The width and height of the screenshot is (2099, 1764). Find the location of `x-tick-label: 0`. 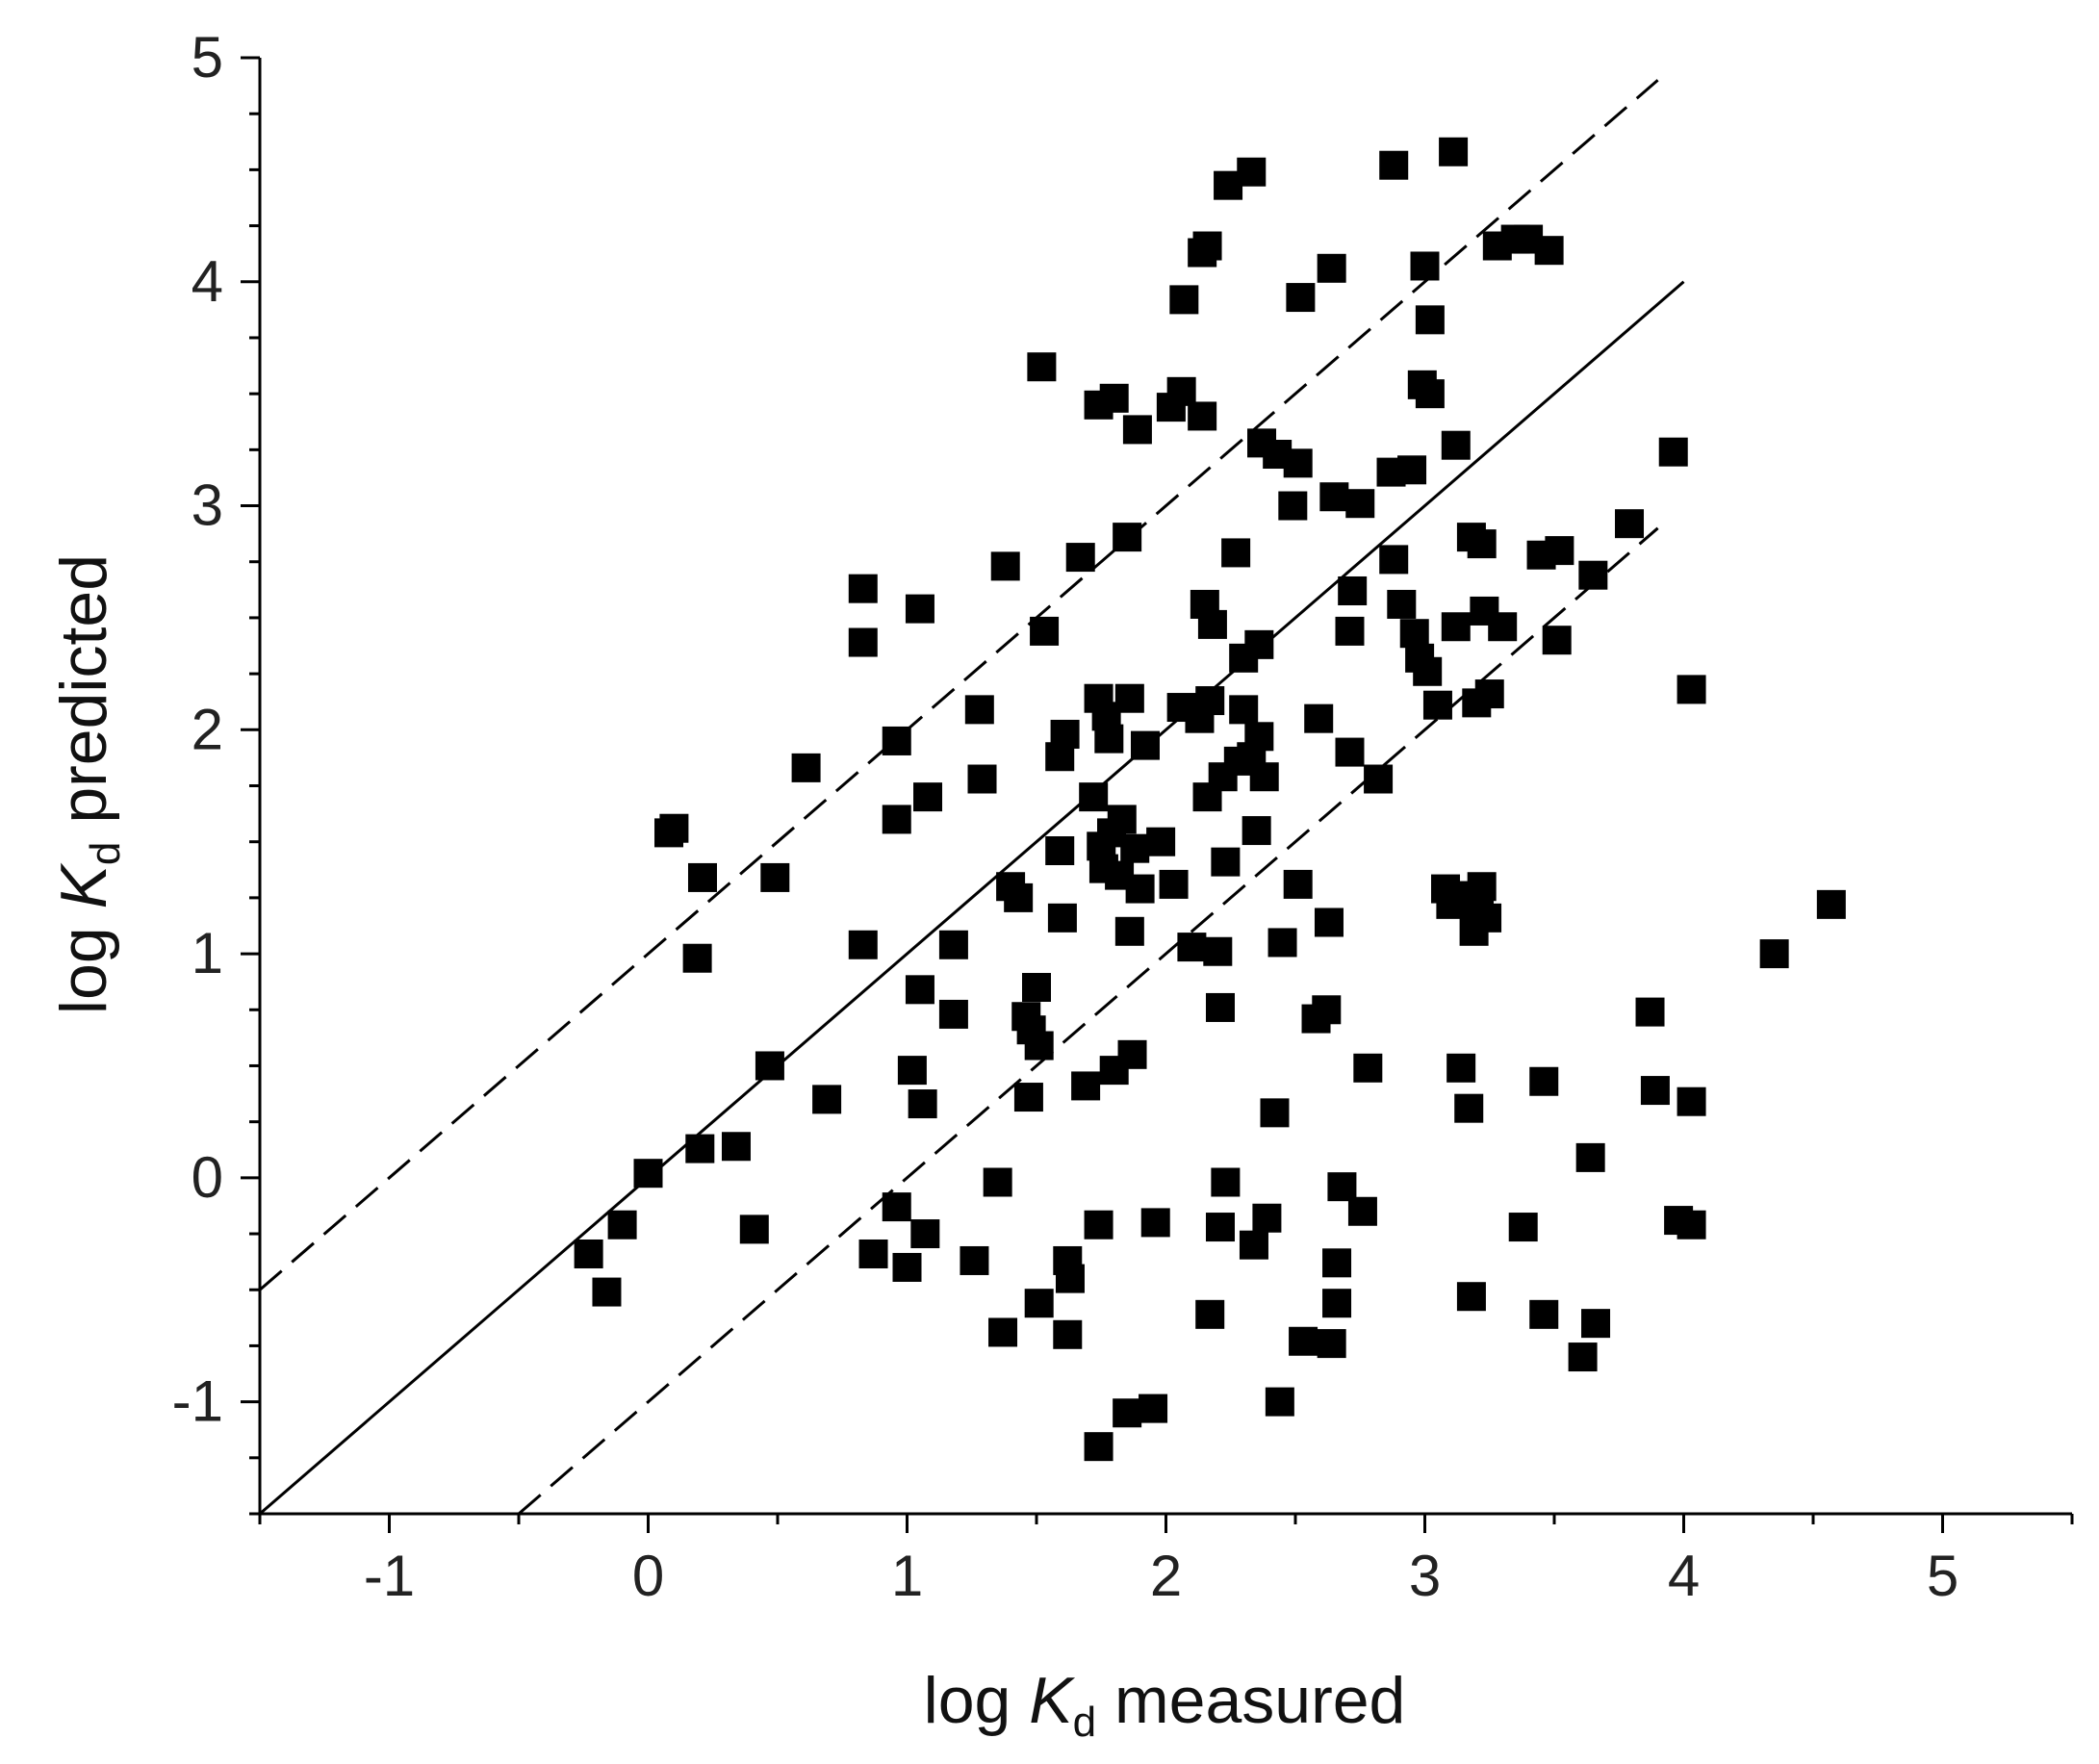

x-tick-label: 0 is located at coordinates (648, 1576).